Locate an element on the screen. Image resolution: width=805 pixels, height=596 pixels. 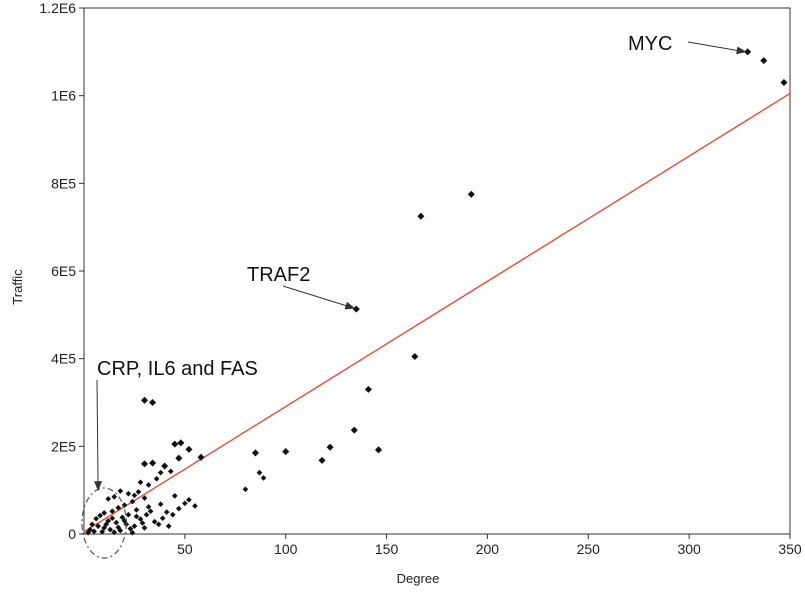
annotation-label: TRAF2 is located at coordinates (278, 275).